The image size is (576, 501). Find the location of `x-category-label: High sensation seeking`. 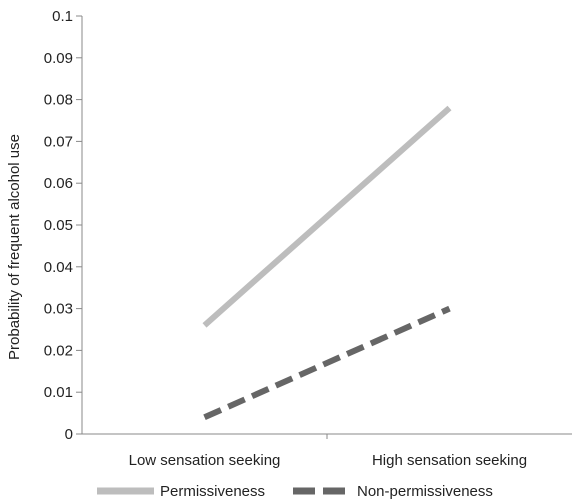

x-category-label: High sensation seeking is located at coordinates (449, 460).